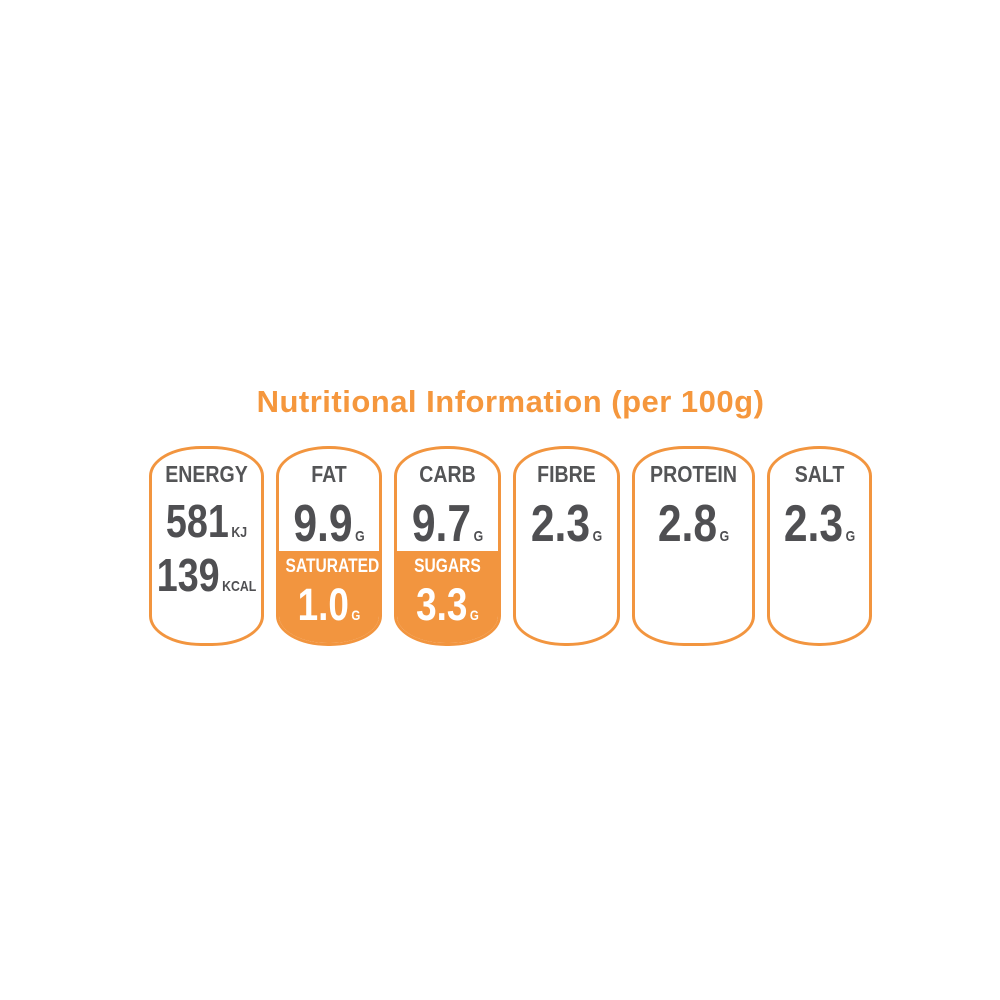 The width and height of the screenshot is (1000, 1000). I want to click on card-energy: ENERGY 581 KJ 139 KCAL, so click(206, 546).